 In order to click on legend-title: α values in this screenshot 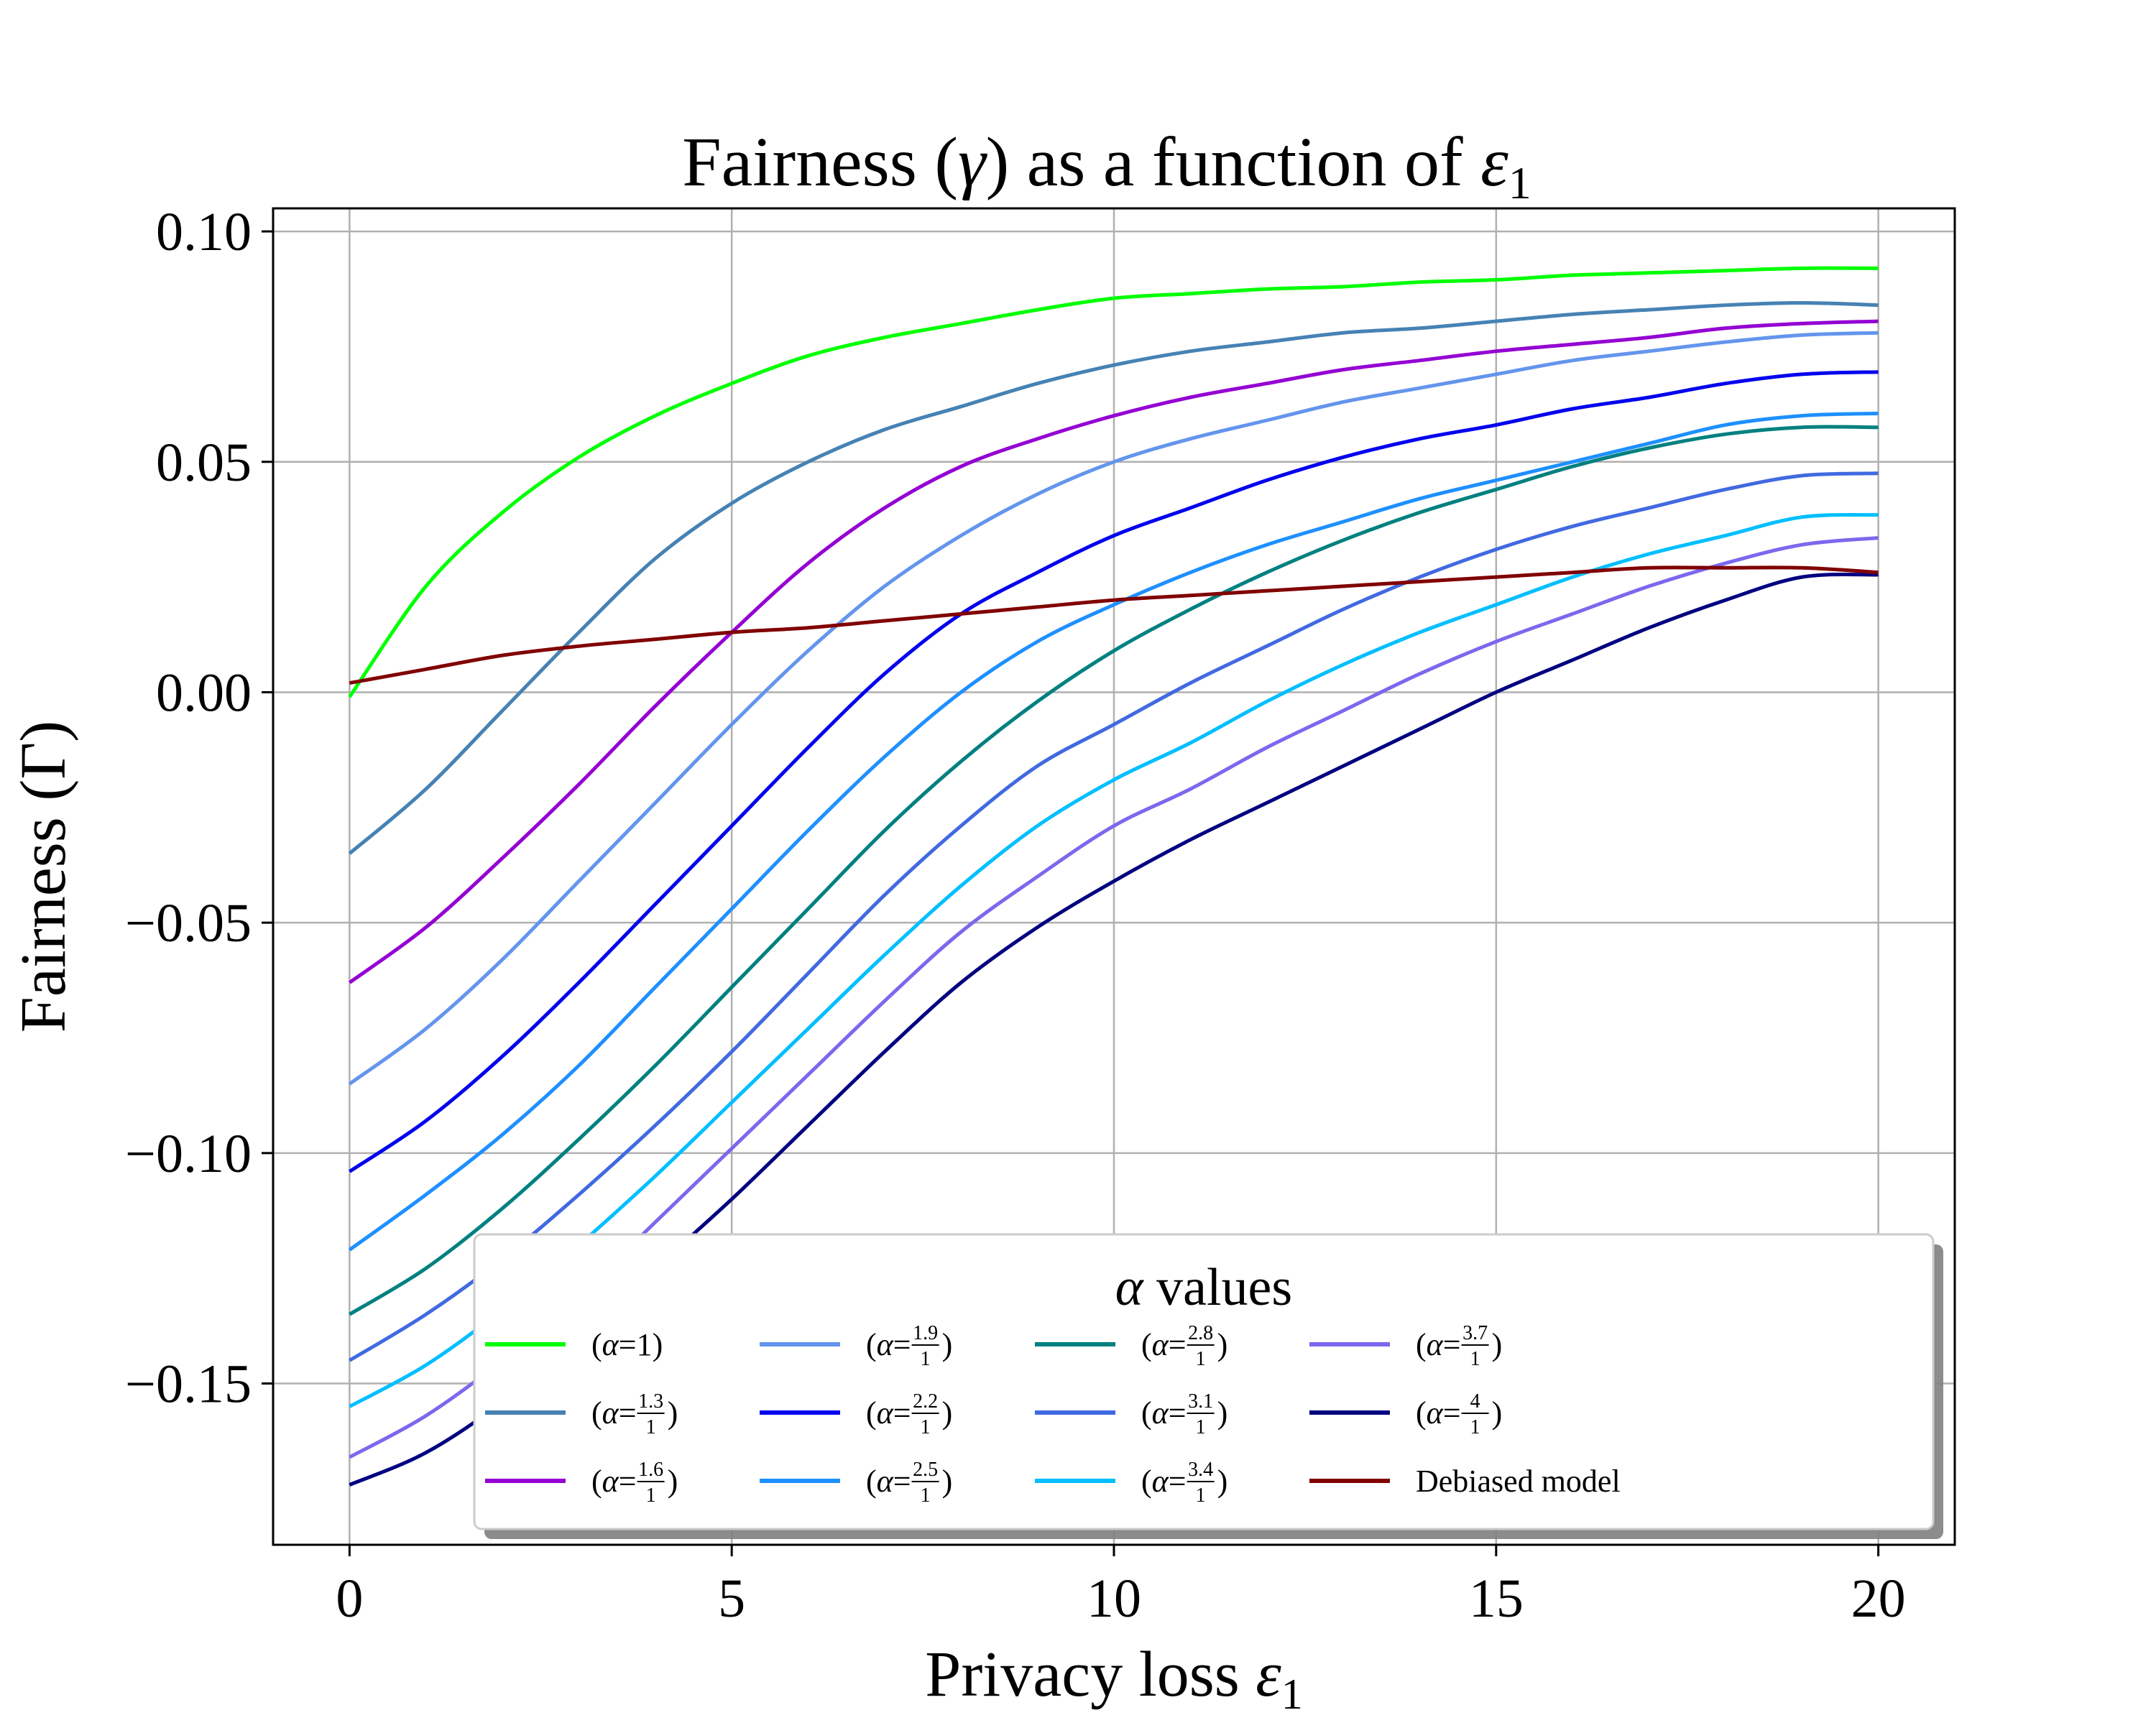, I will do `click(1203, 1288)`.